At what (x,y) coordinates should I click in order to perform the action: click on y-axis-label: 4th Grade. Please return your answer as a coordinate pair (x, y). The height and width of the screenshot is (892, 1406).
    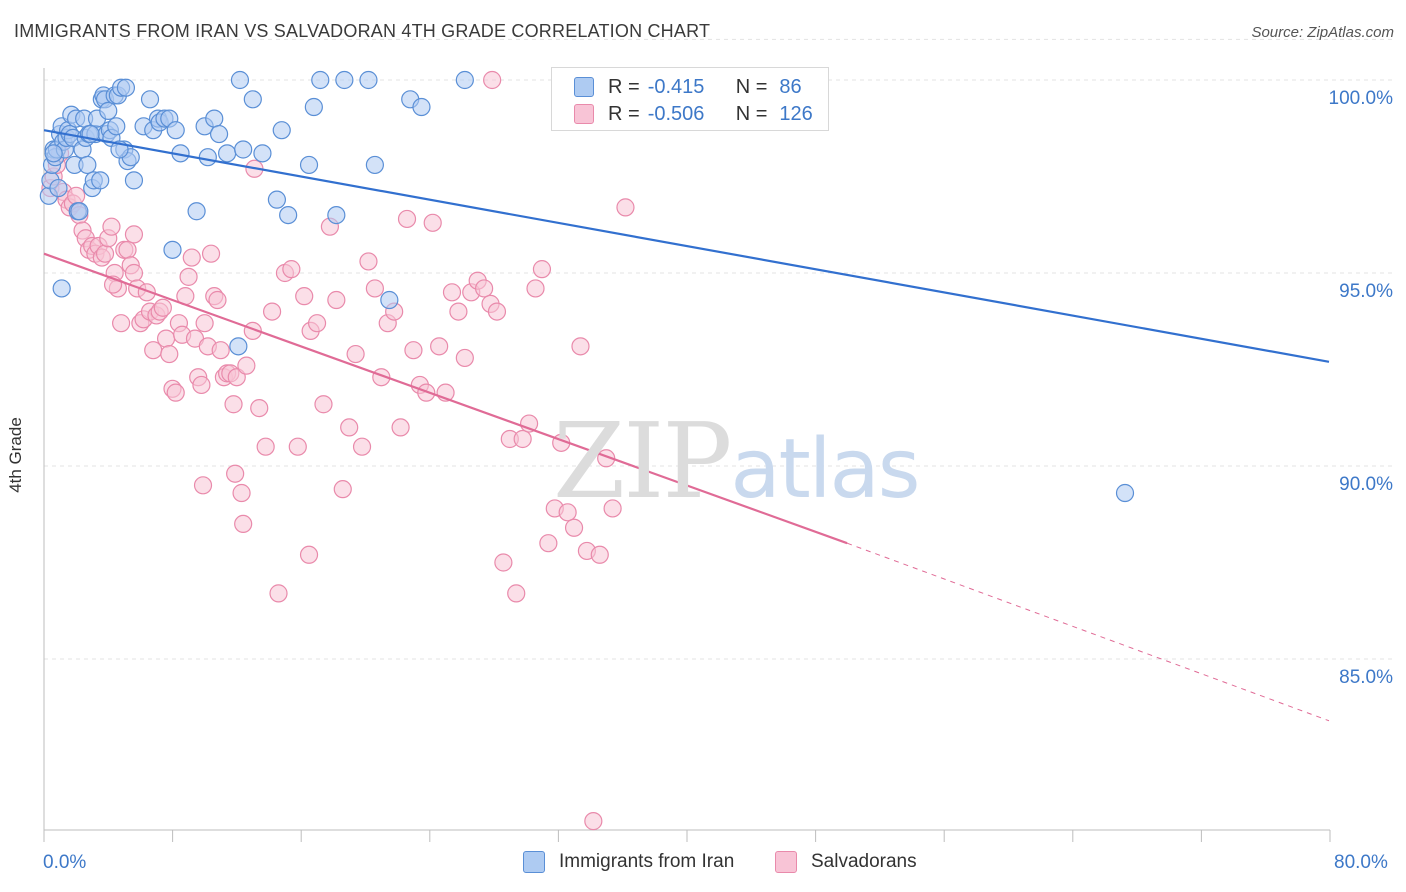
    Looking at the image, I should click on (15, 455).